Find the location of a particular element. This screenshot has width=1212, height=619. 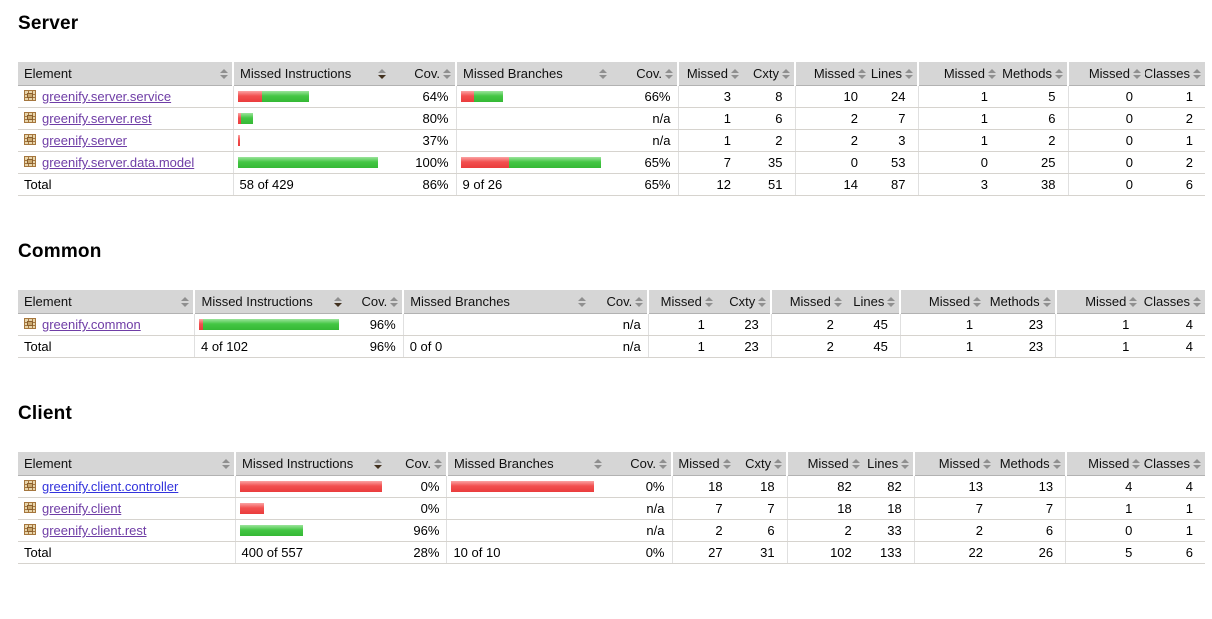

package-link: greenify.server is located at coordinates (85, 140).